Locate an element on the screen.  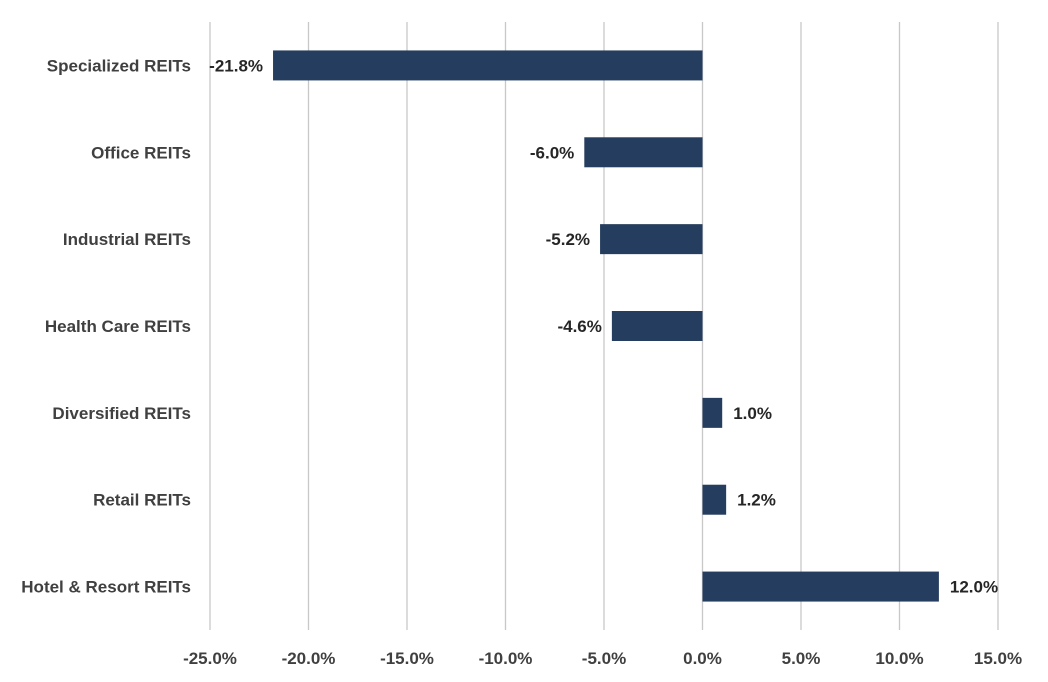
category-label: Specialized REITs is located at coordinates (119, 65).